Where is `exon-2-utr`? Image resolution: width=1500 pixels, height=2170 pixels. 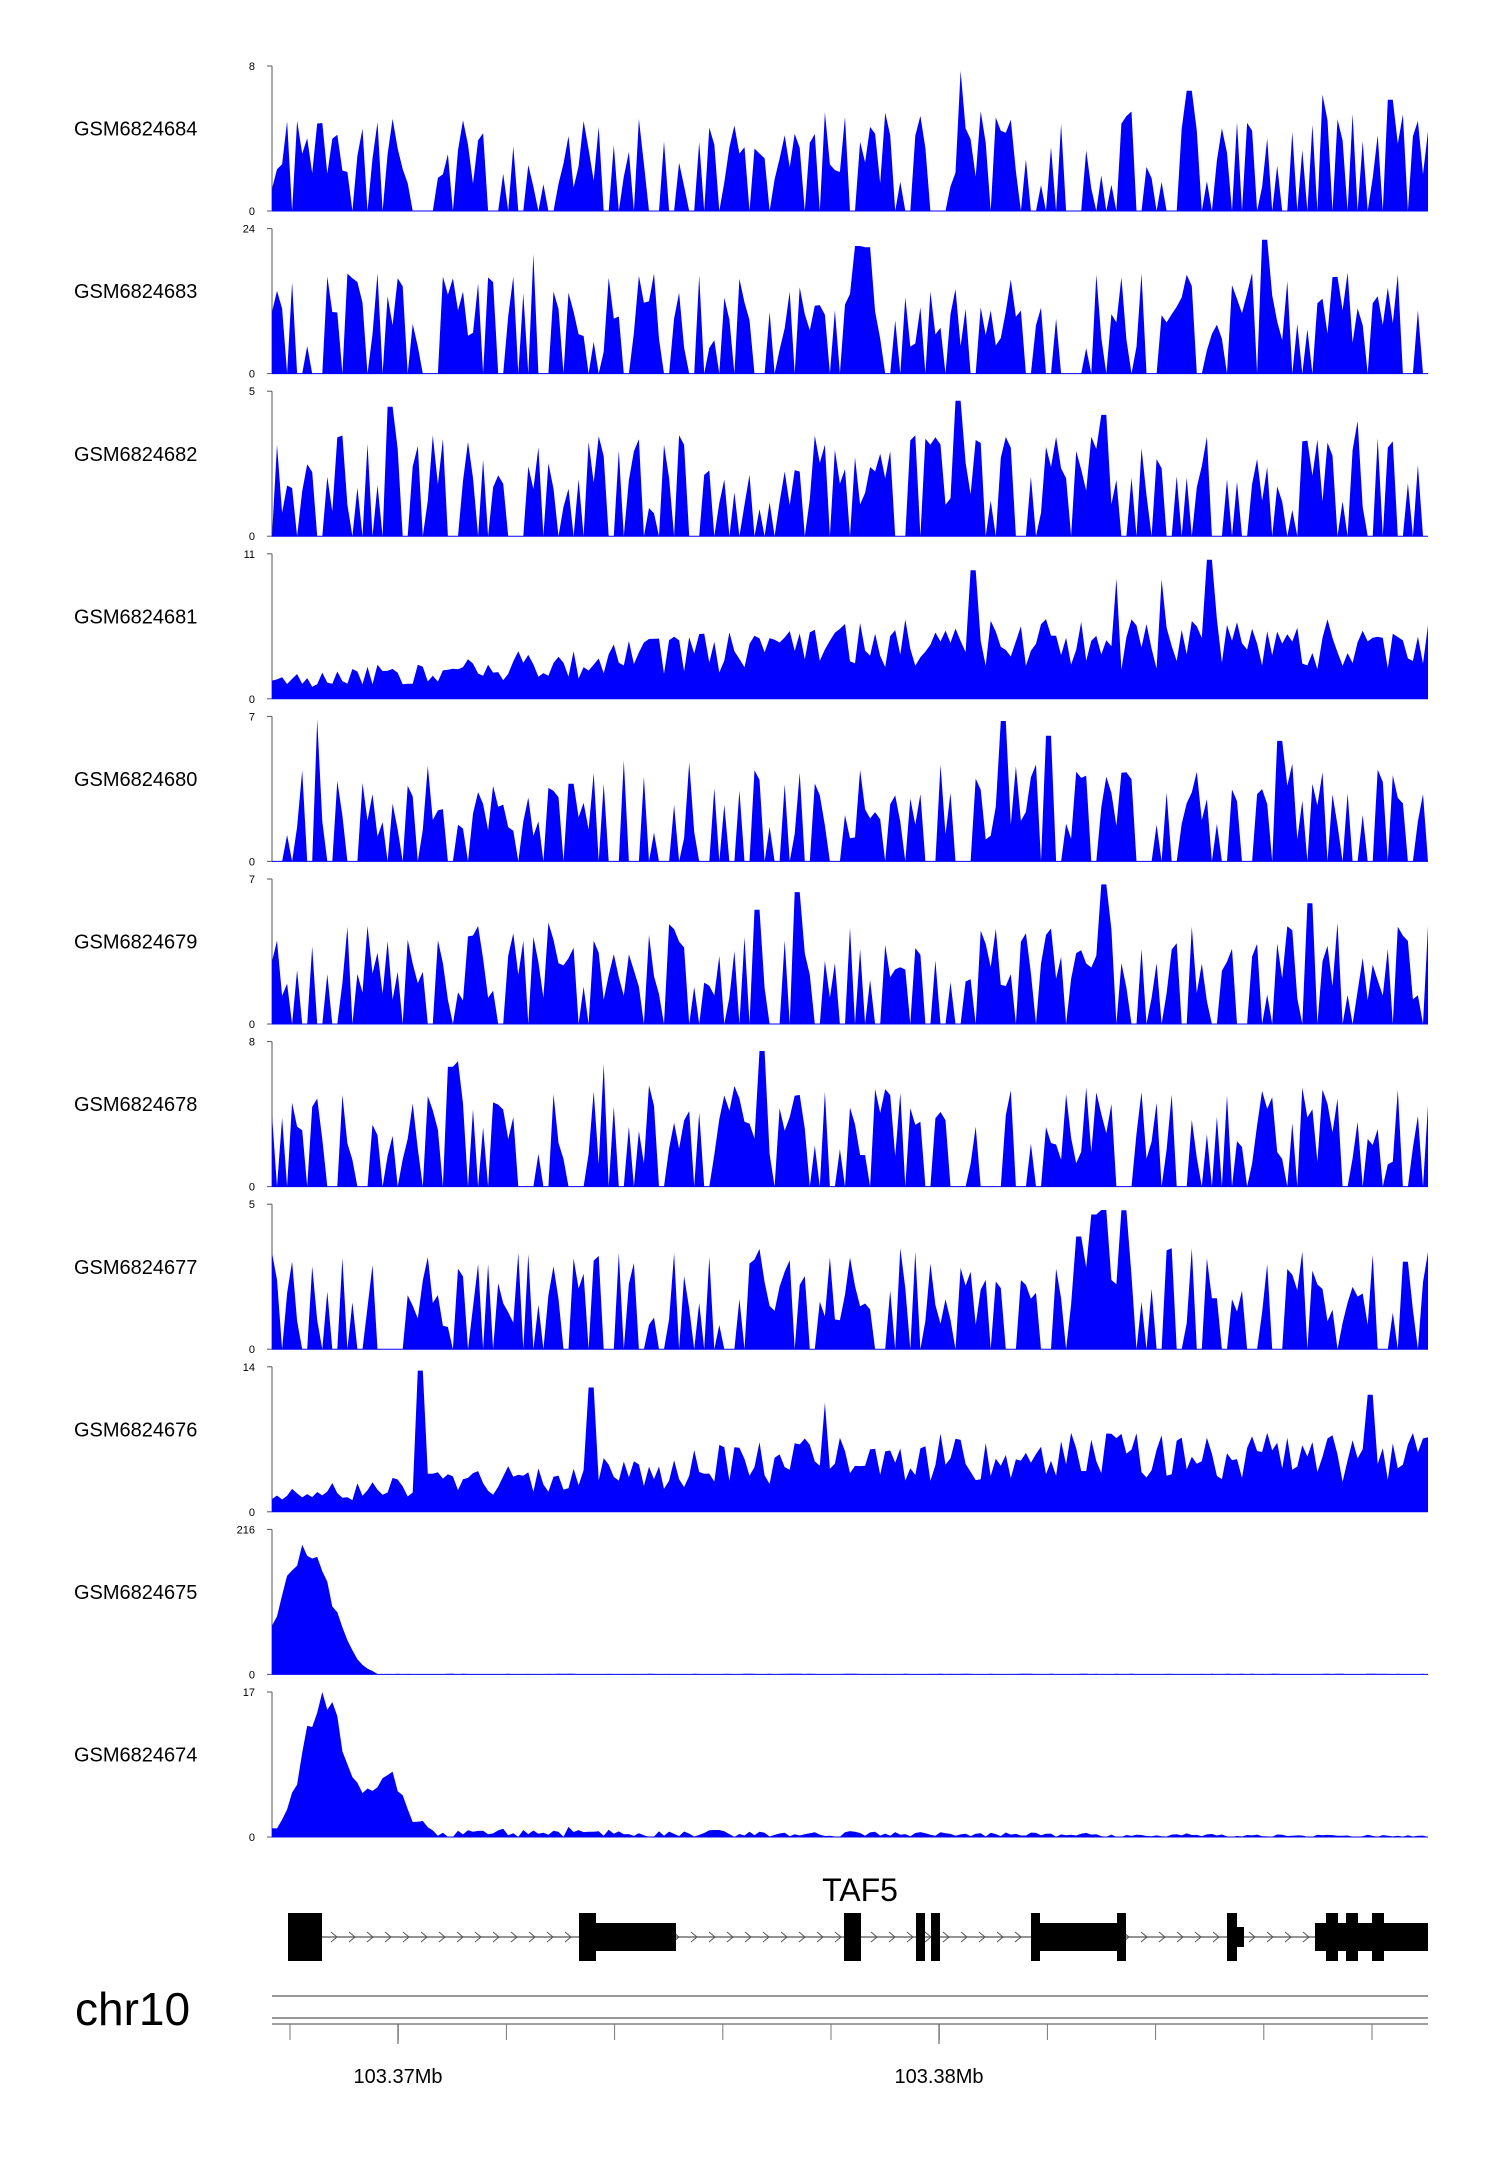
exon-2-utr is located at coordinates (587, 1937).